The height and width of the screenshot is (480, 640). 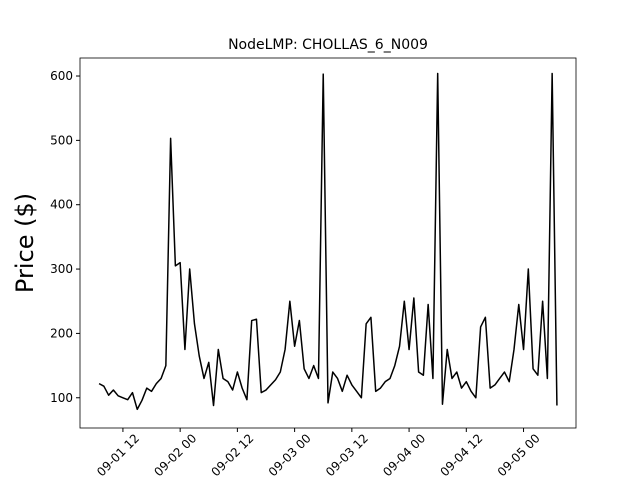 I want to click on y-tick-label: 300, so click(x=61, y=269).